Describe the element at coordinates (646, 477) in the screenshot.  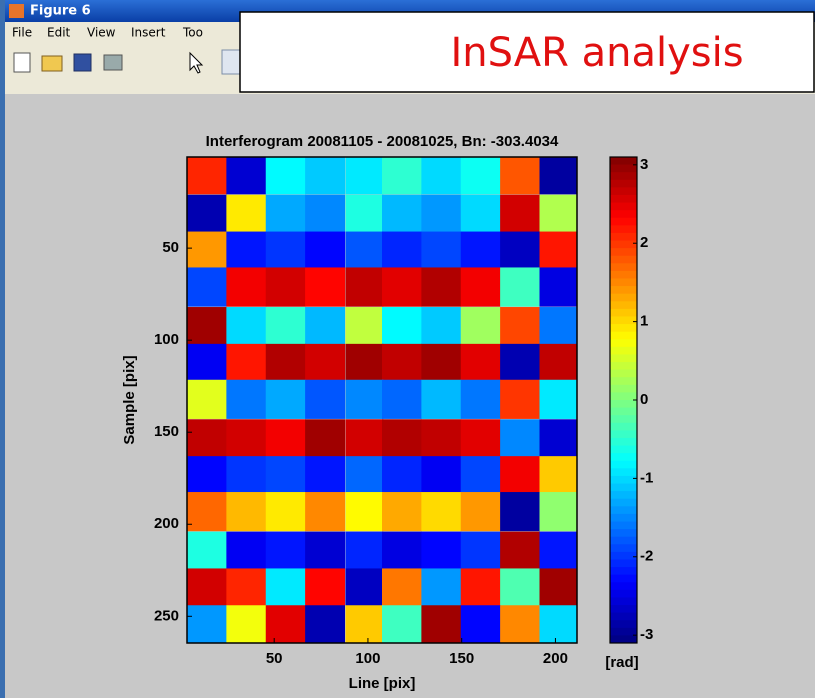
I see `colorbar-tick-label: -1` at that location.